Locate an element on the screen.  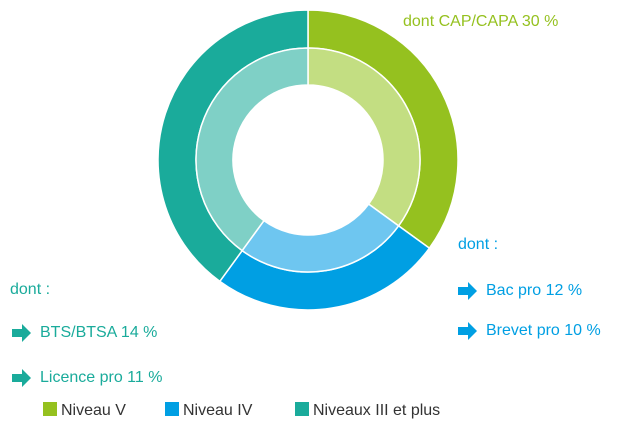
annotation: Licence pro 11 % is located at coordinates (101, 377).